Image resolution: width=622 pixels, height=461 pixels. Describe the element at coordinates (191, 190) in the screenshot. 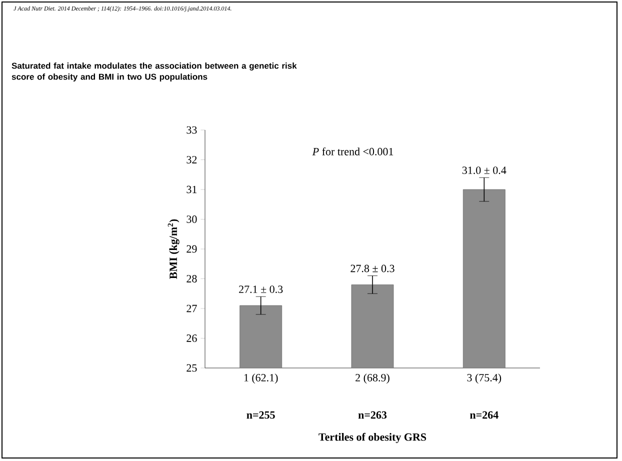

I see `y-tick-label: 31` at that location.